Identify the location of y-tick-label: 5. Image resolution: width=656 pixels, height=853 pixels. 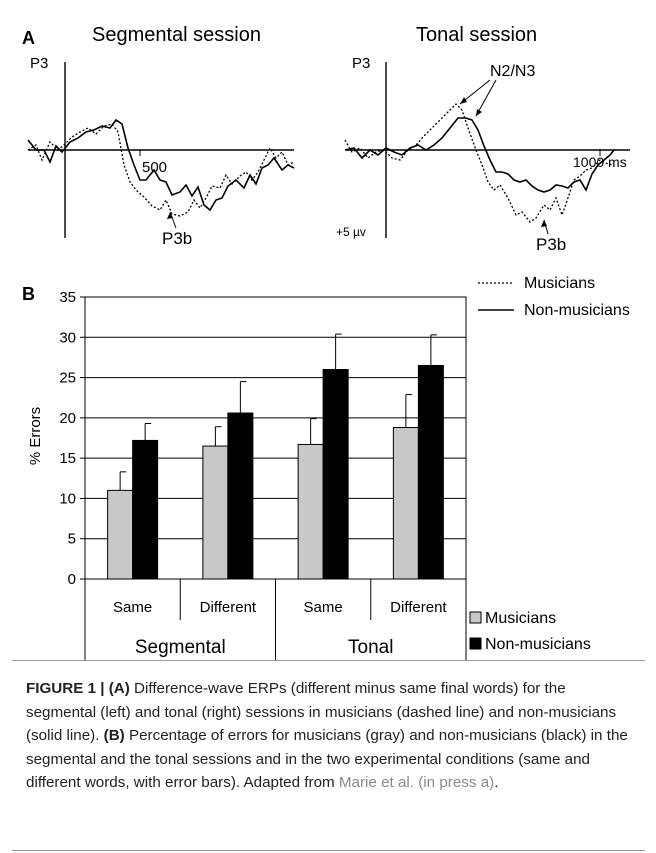
(72, 539).